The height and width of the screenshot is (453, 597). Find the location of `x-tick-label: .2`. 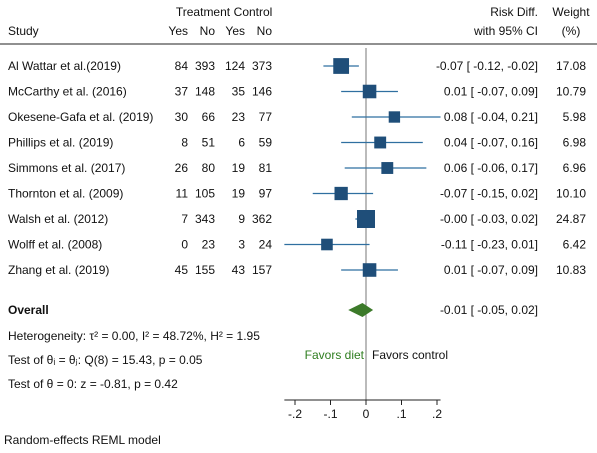

x-tick-label: .2 is located at coordinates (437, 414).